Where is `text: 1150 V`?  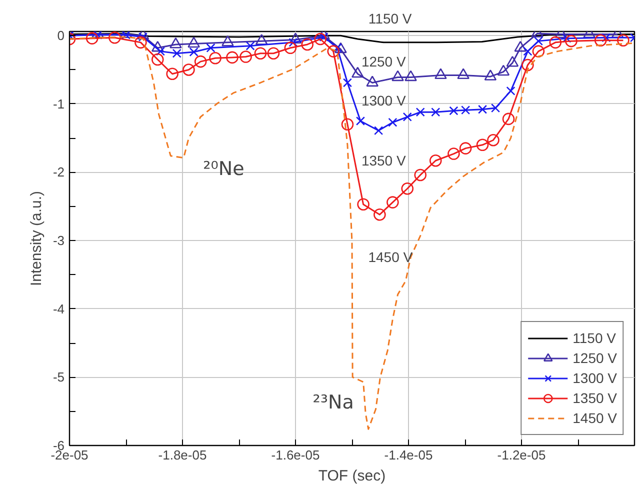
text: 1150 V is located at coordinates (390, 18).